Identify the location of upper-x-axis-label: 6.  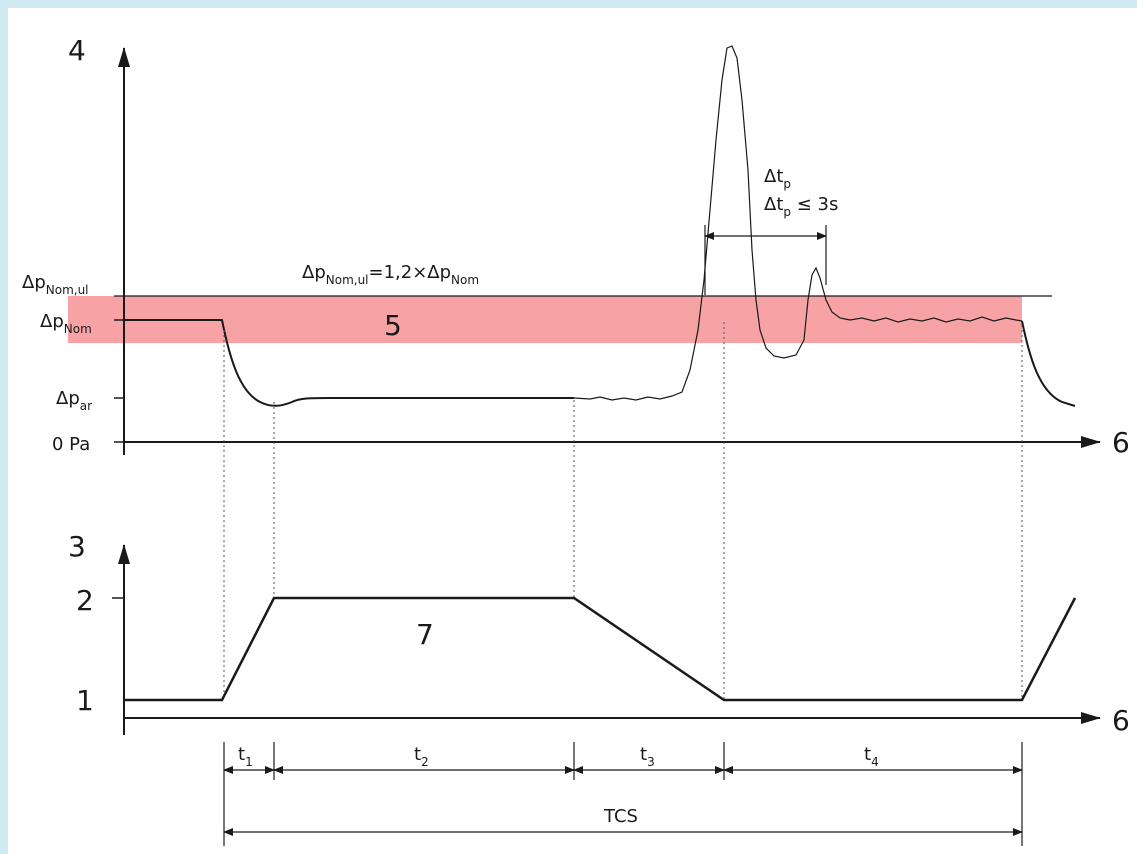
(1121, 442).